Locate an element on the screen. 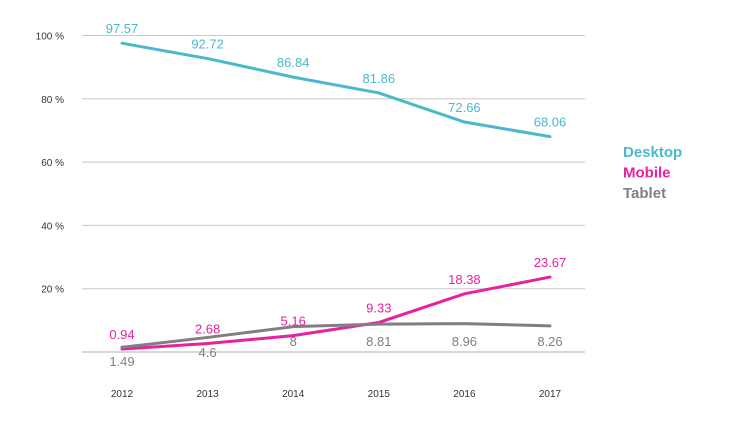 This screenshot has width=734, height=431. data-label-tablet: 8.81 is located at coordinates (378, 341).